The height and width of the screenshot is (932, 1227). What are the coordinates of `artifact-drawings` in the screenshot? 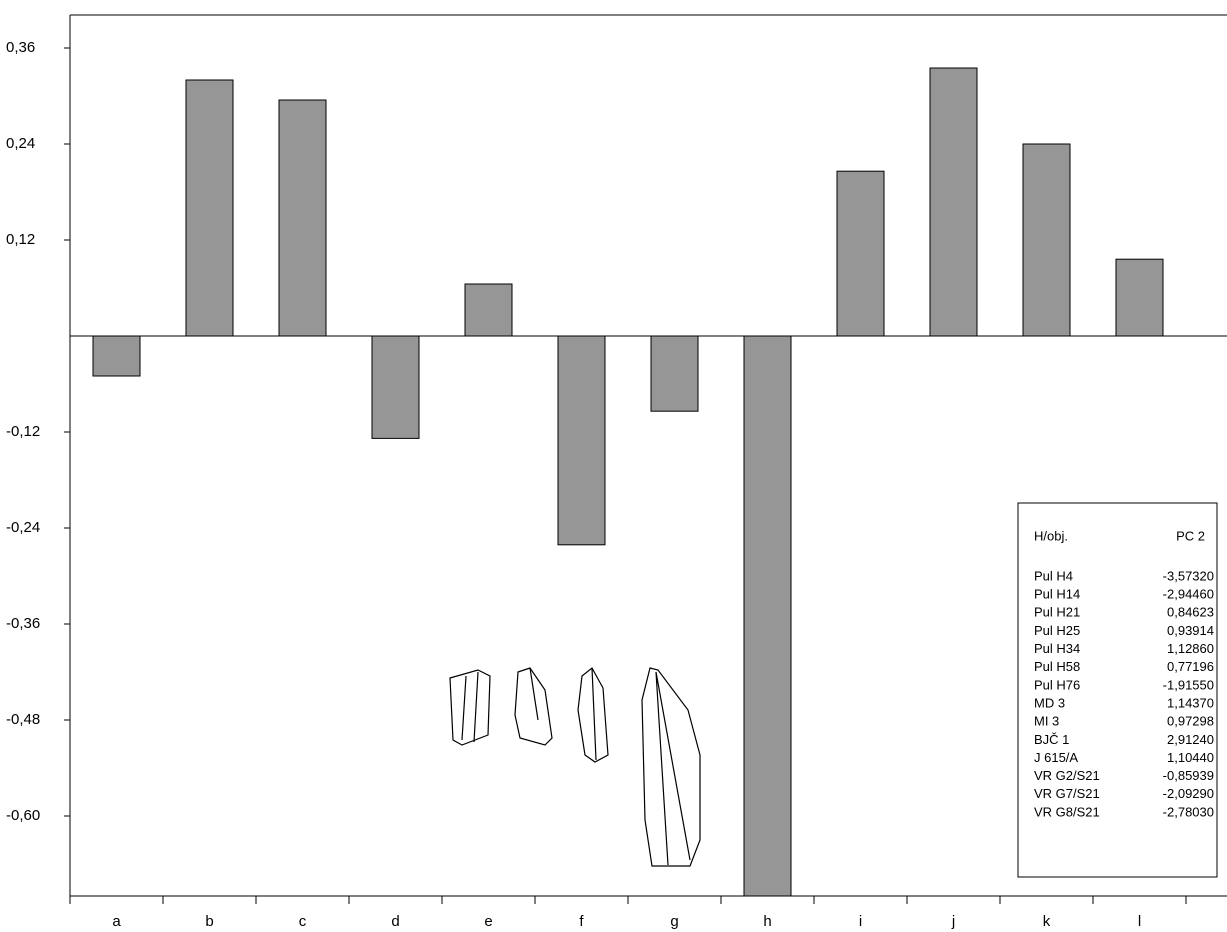 It's located at (575, 767).